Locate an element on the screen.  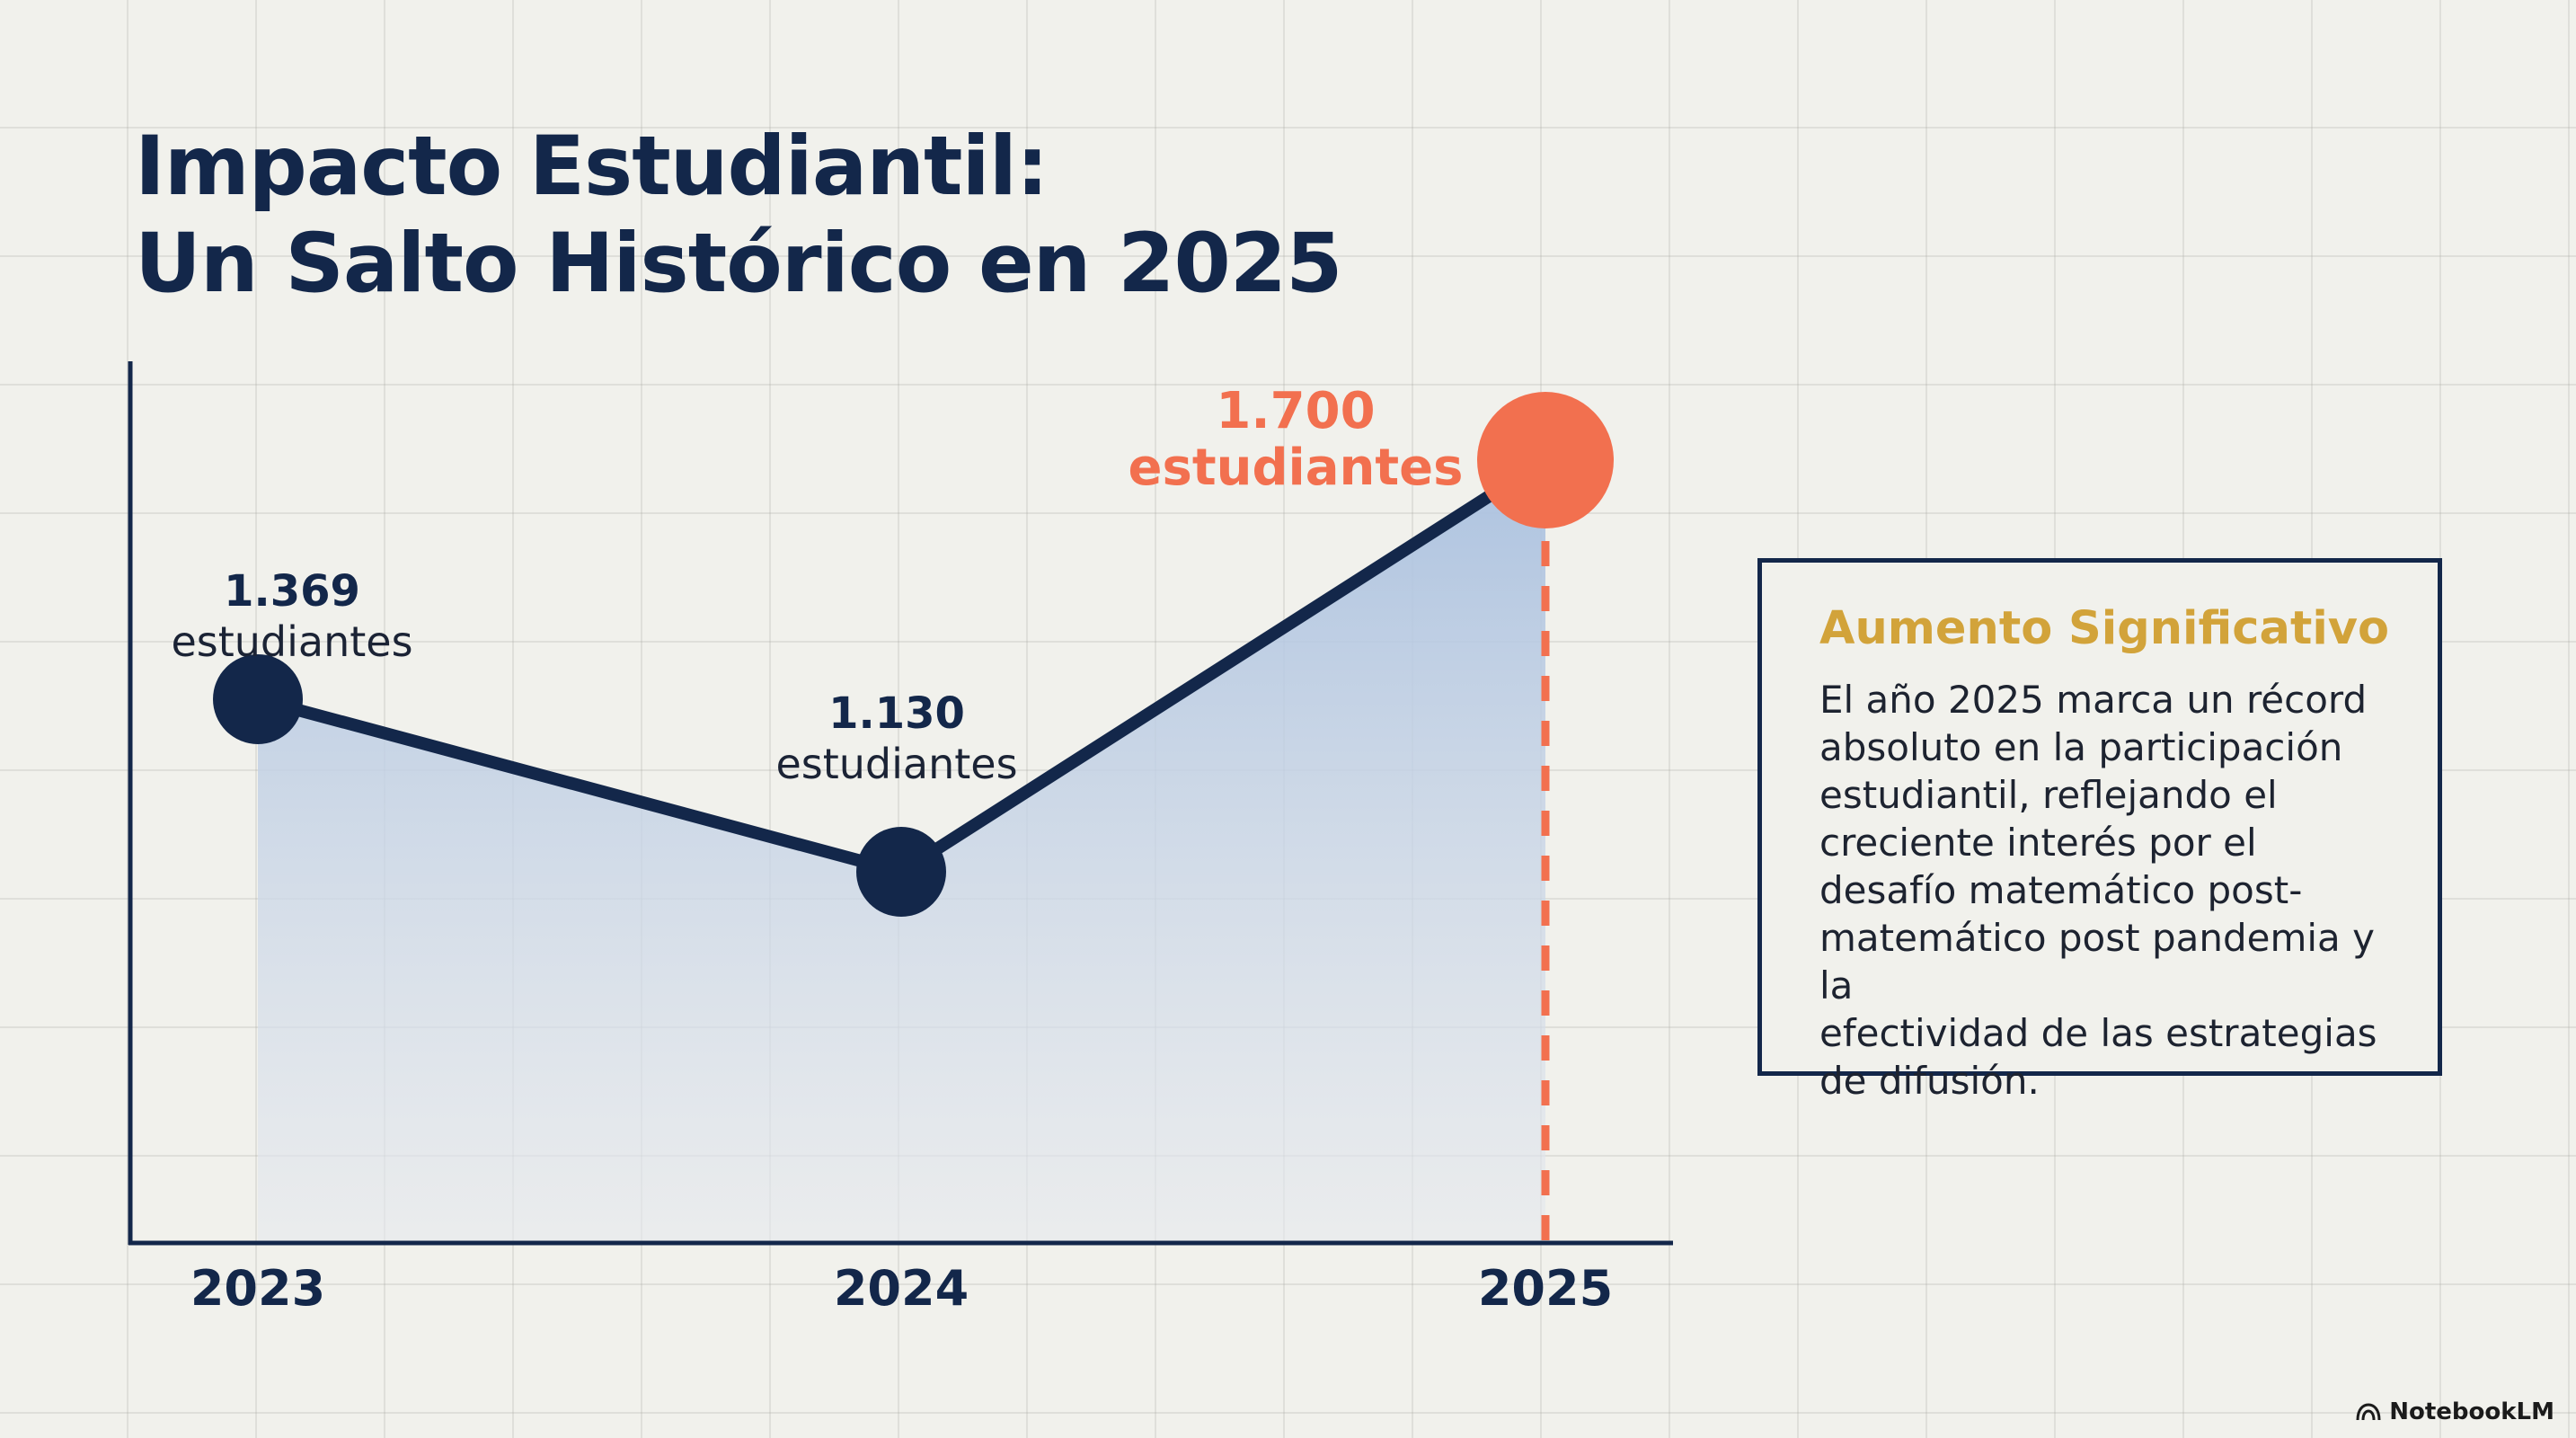
data-label-value: 1.700 is located at coordinates (1295, 411).